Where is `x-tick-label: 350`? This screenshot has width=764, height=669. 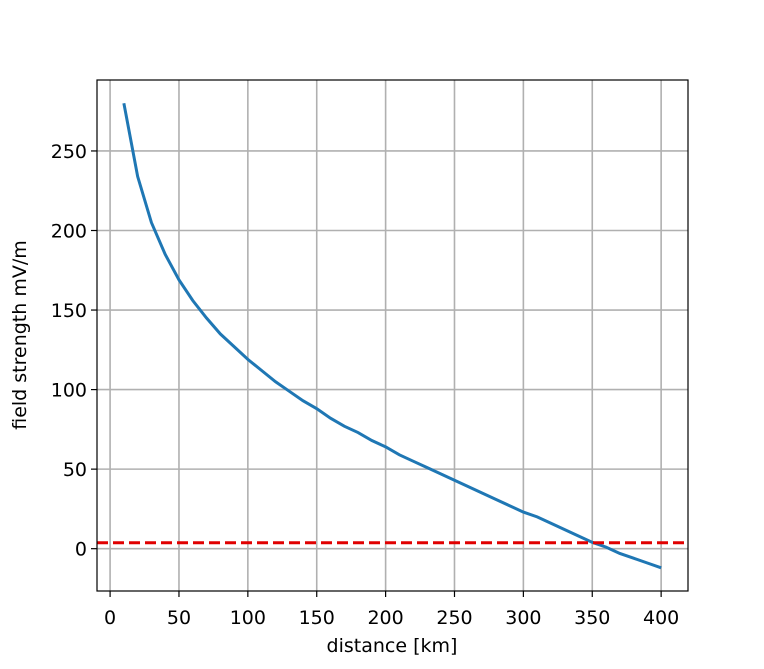
x-tick-label: 350 is located at coordinates (592, 618).